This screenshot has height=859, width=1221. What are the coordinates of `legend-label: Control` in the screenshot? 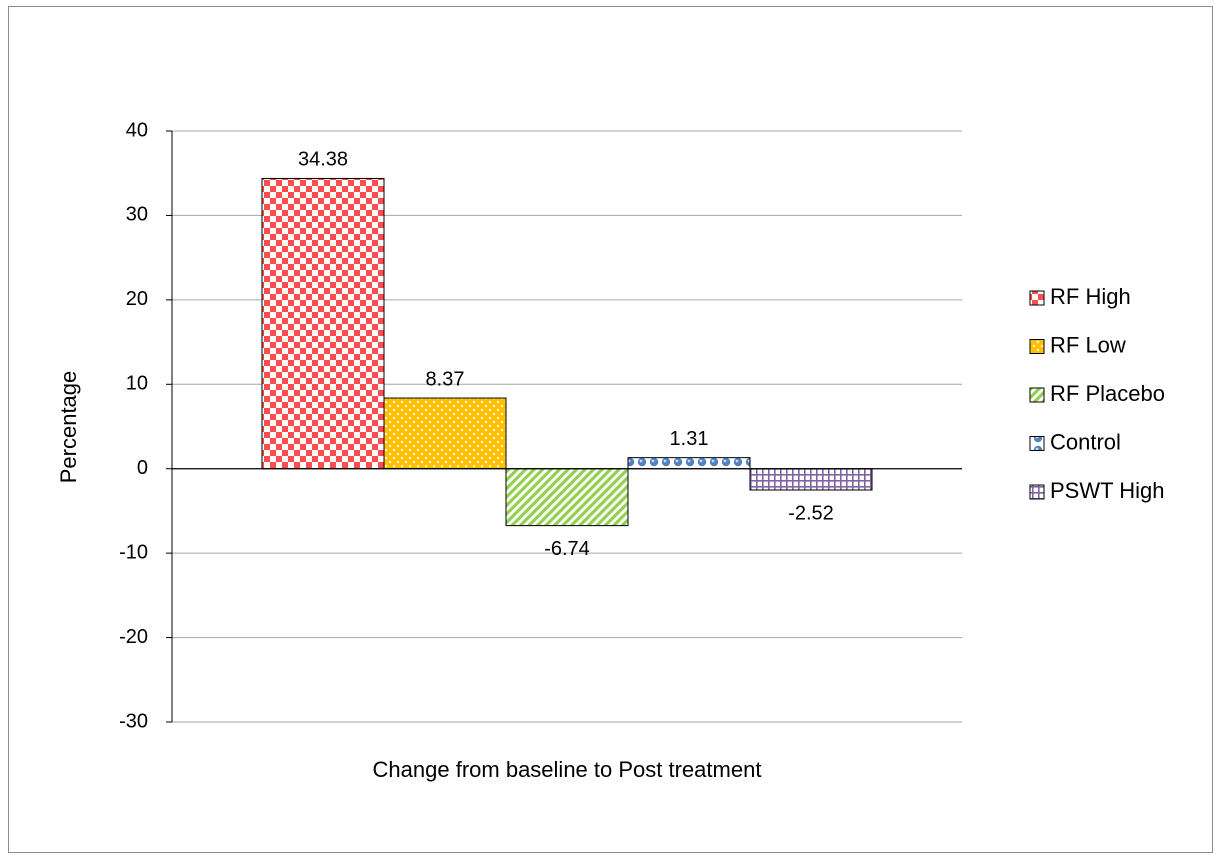 It's located at (1085, 441).